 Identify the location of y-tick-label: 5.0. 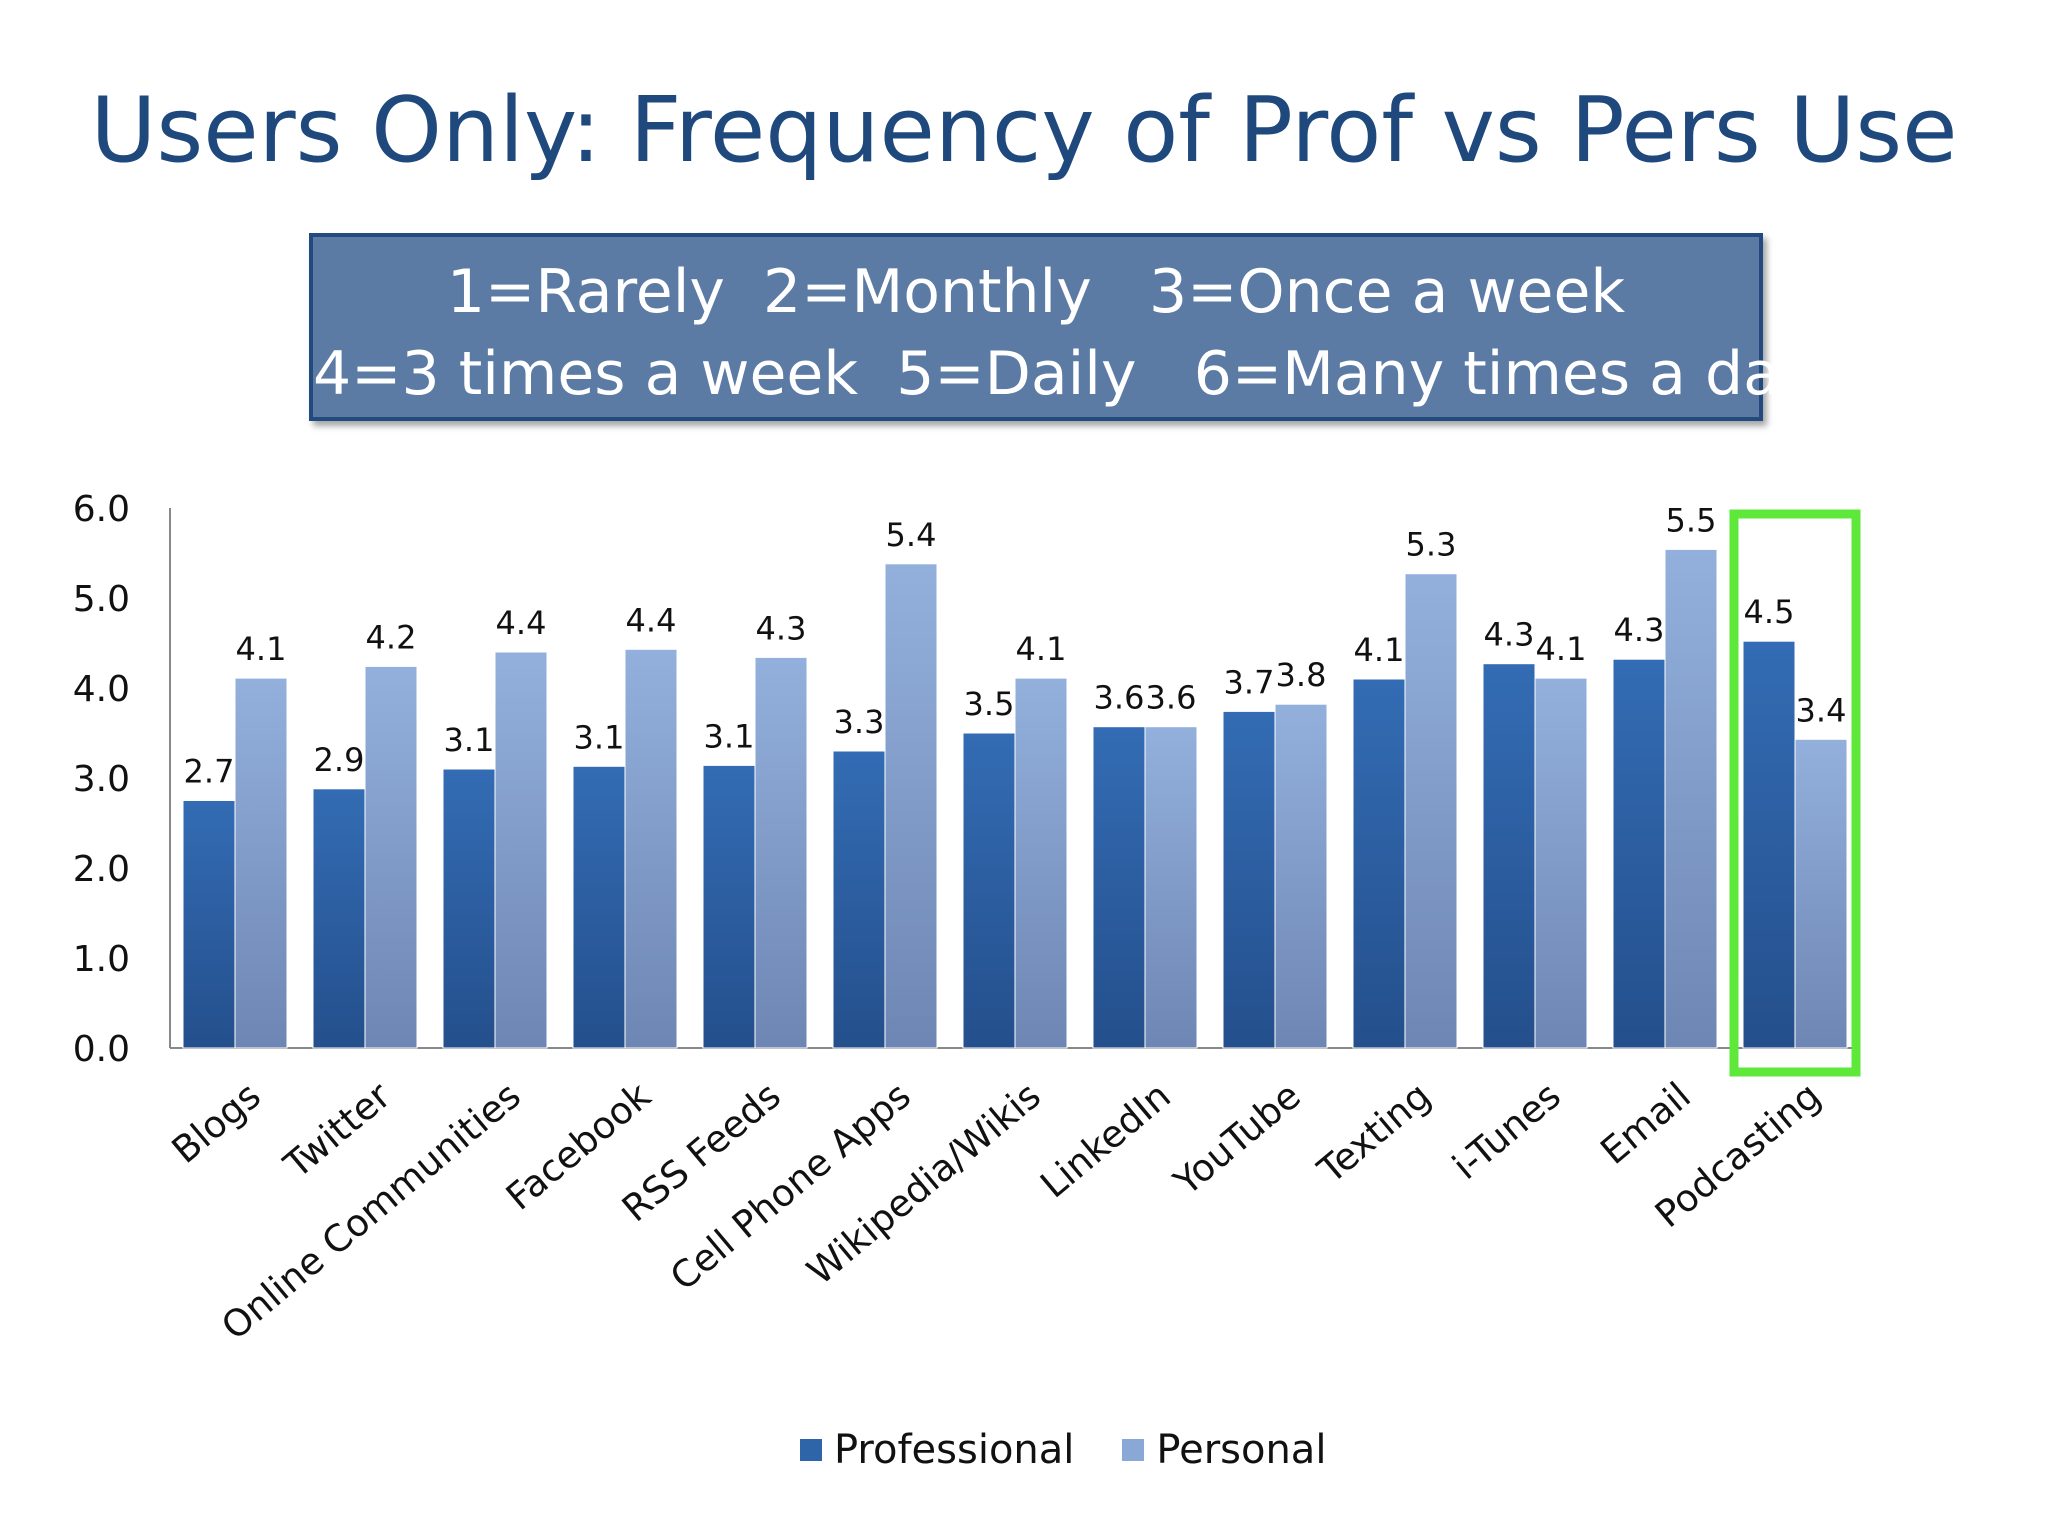
(101, 599).